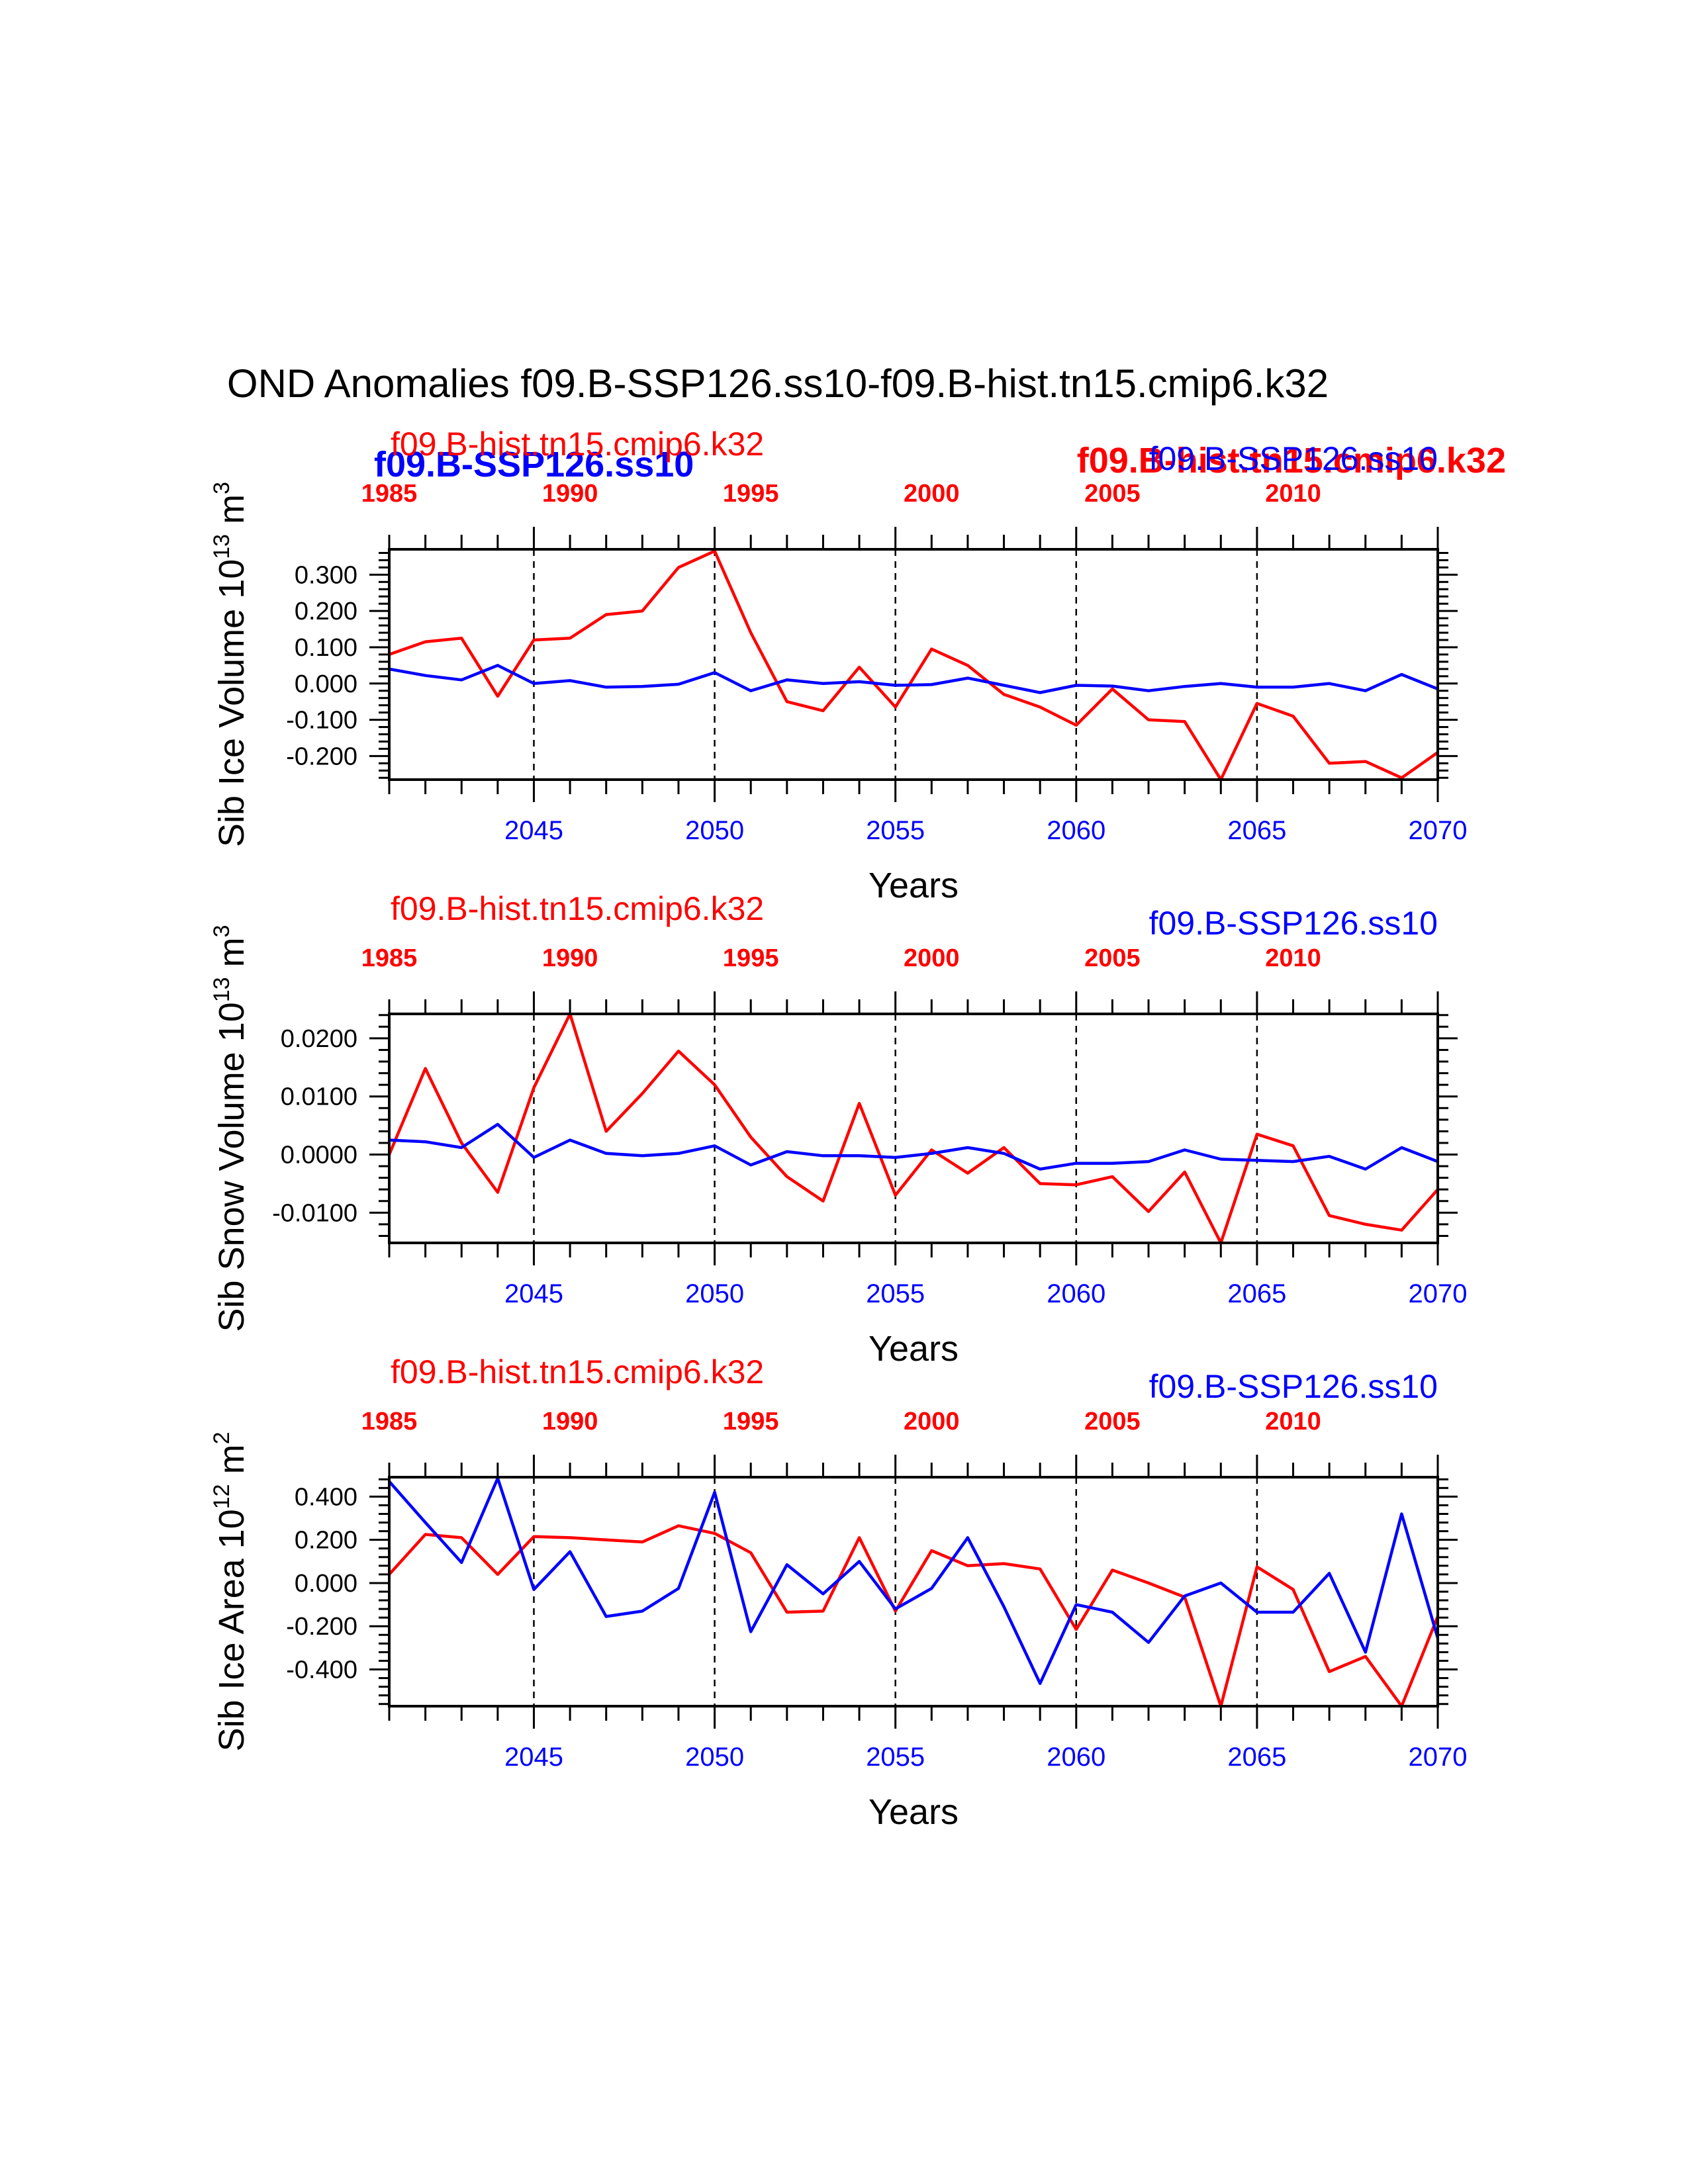 This screenshot has height=2184, width=1688. I want to click on y-axis-title-superscript: 12, so click(221, 1496).